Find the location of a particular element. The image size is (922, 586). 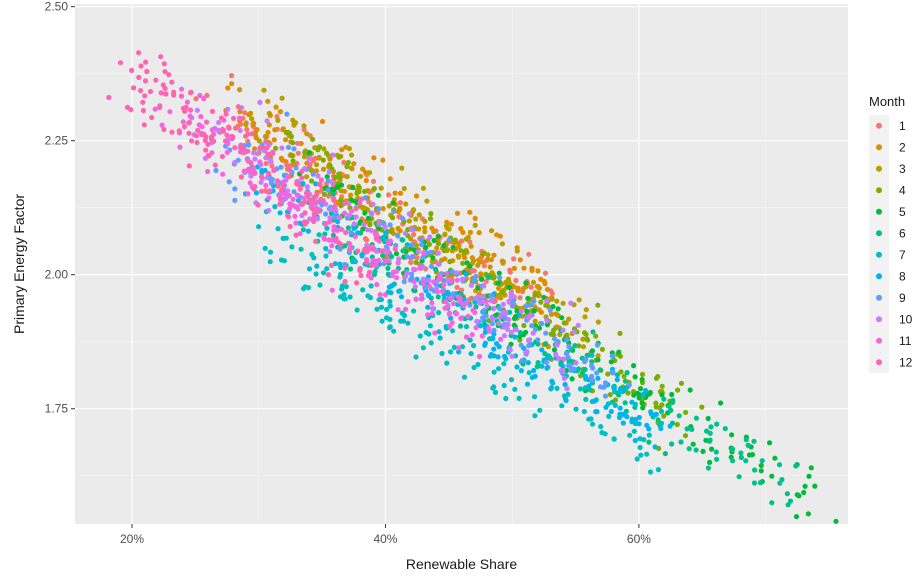

y-tick-label: 2.25 is located at coordinates (57, 141).